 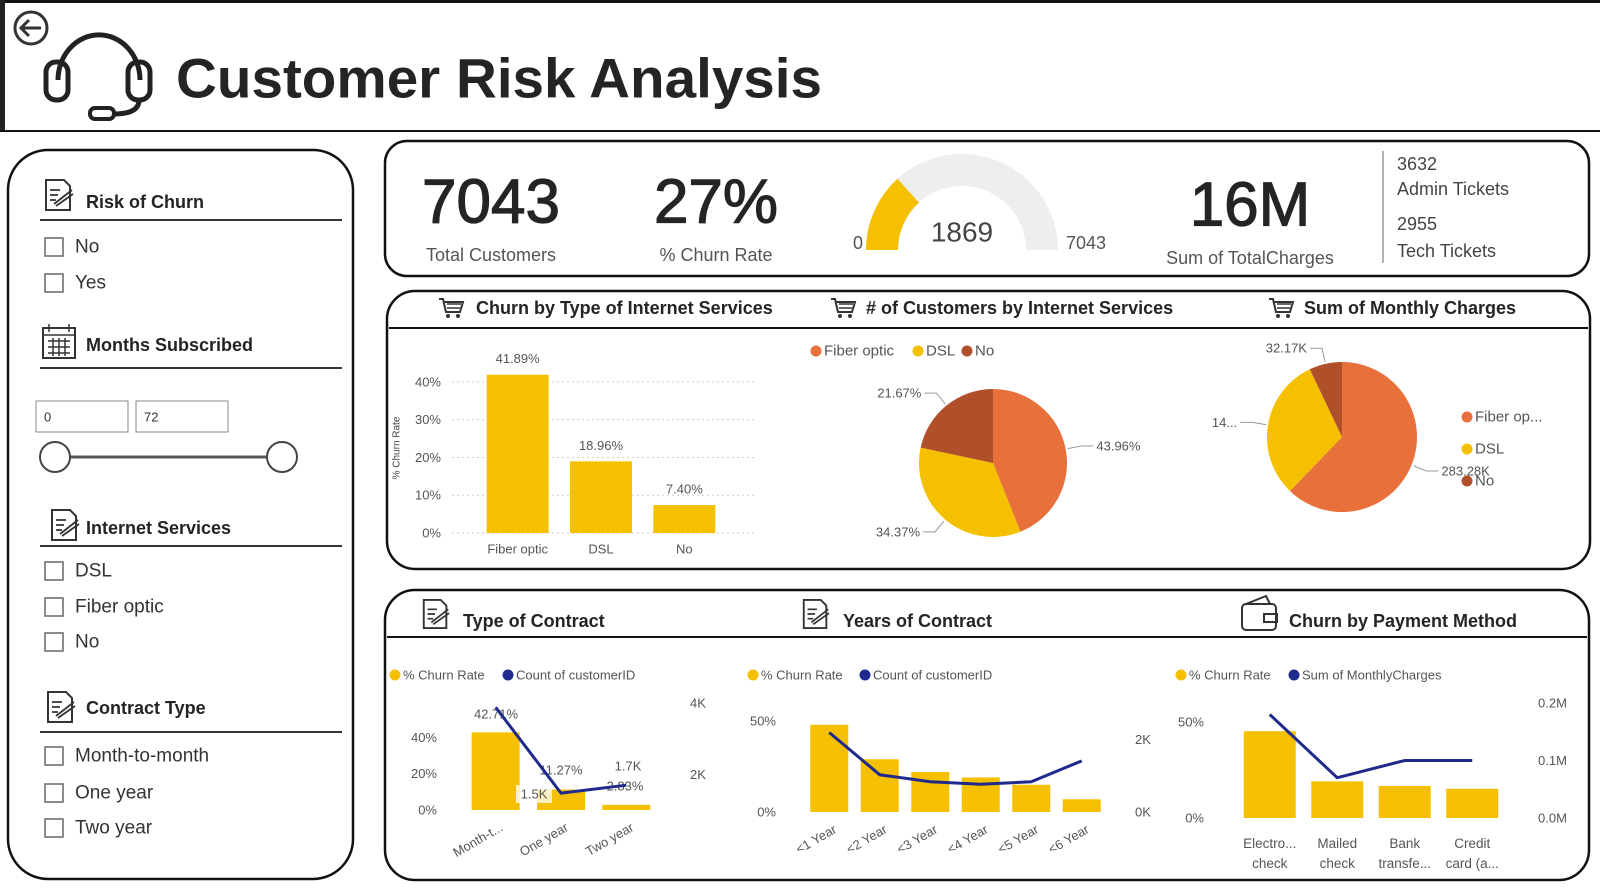 What do you see at coordinates (1143, 812) in the screenshot?
I see `y2-tick-label: 0K` at bounding box center [1143, 812].